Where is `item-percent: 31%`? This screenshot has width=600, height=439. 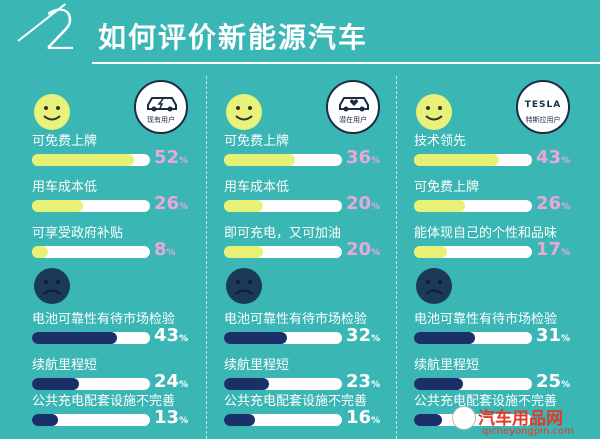
item-percent: 31% is located at coordinates (553, 335).